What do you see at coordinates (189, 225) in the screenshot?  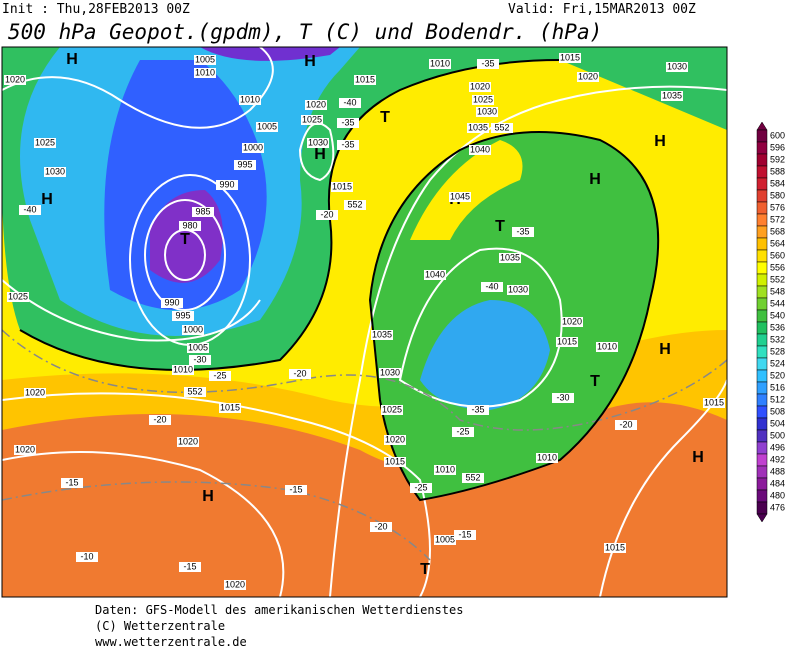 I see `contour-label: 980` at bounding box center [189, 225].